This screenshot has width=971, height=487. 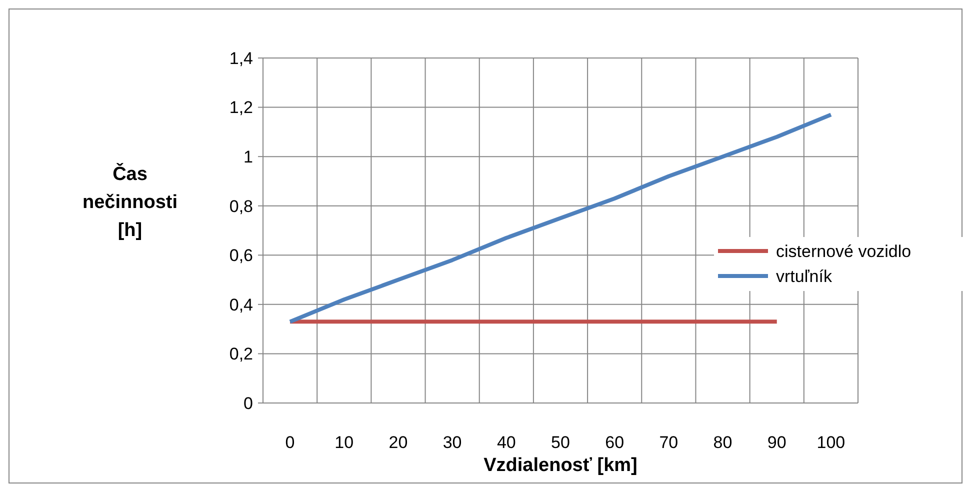 What do you see at coordinates (844, 251) in the screenshot?
I see `legend-label: cisternové vozidlo` at bounding box center [844, 251].